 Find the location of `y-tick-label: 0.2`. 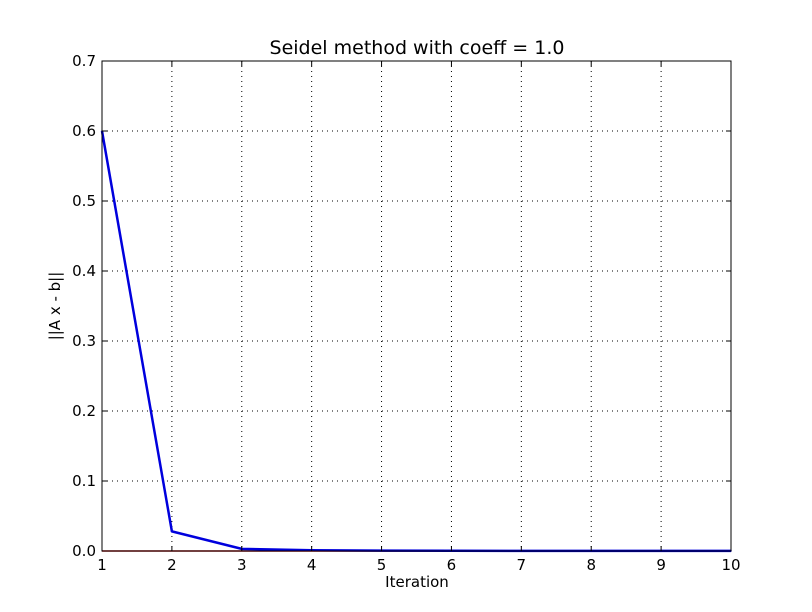

y-tick-label: 0.2 is located at coordinates (84, 411).